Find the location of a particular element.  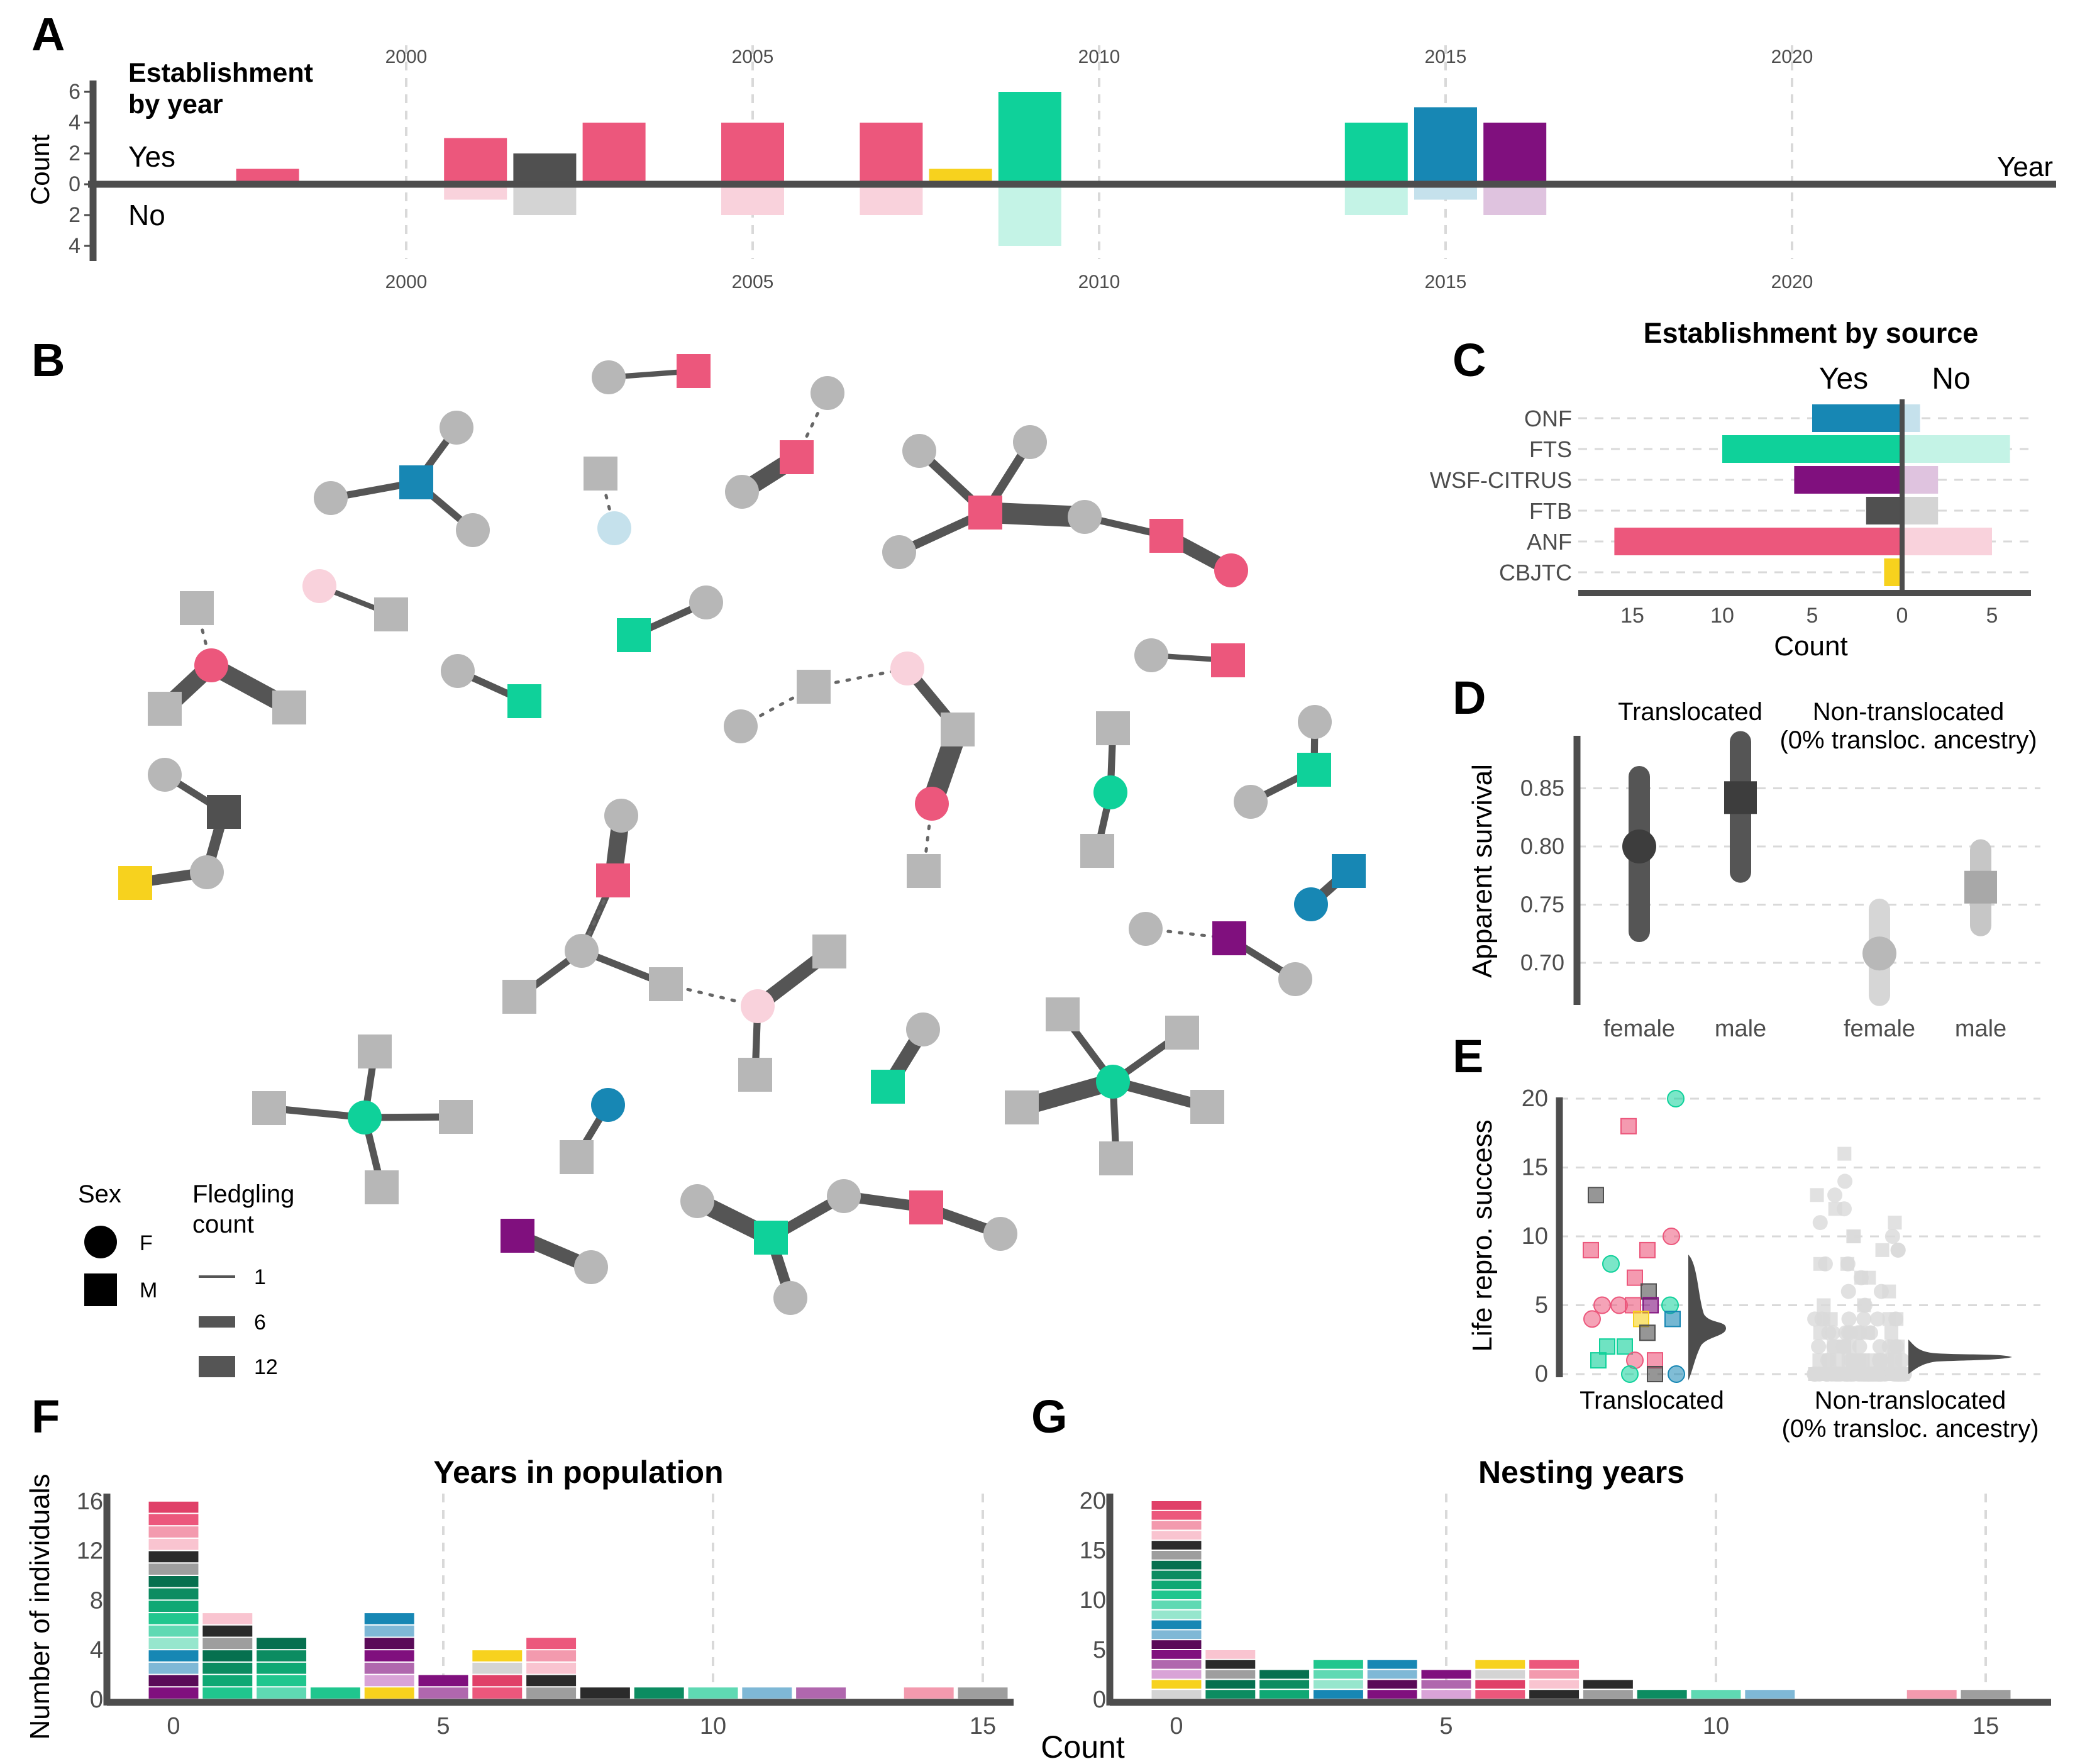

panel-f-y-tick: 16 is located at coordinates (90, 1502).